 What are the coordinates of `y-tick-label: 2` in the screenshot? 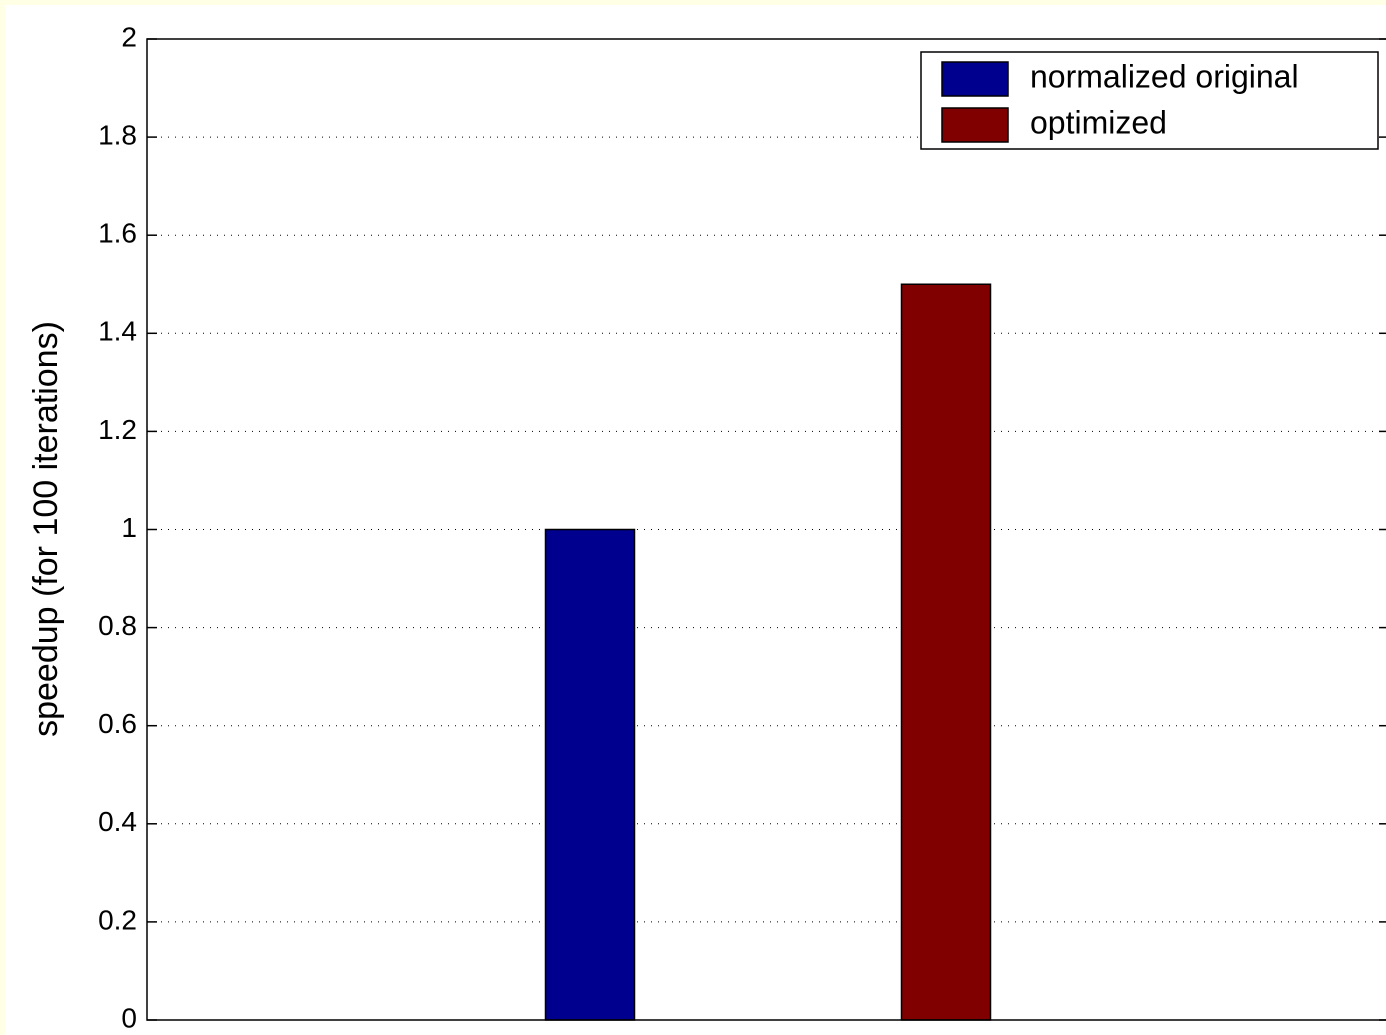 It's located at (129, 36).